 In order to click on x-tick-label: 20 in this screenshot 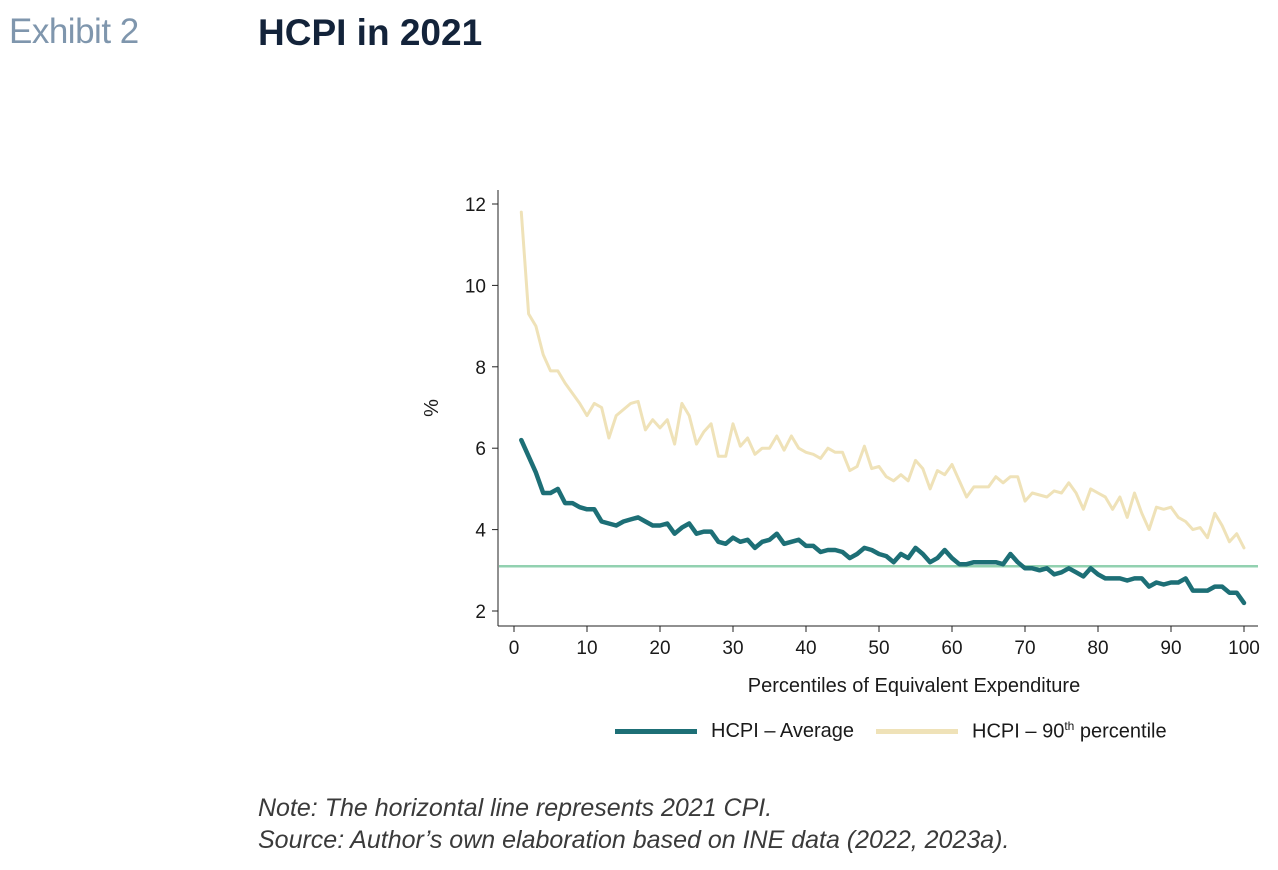, I will do `click(659, 648)`.